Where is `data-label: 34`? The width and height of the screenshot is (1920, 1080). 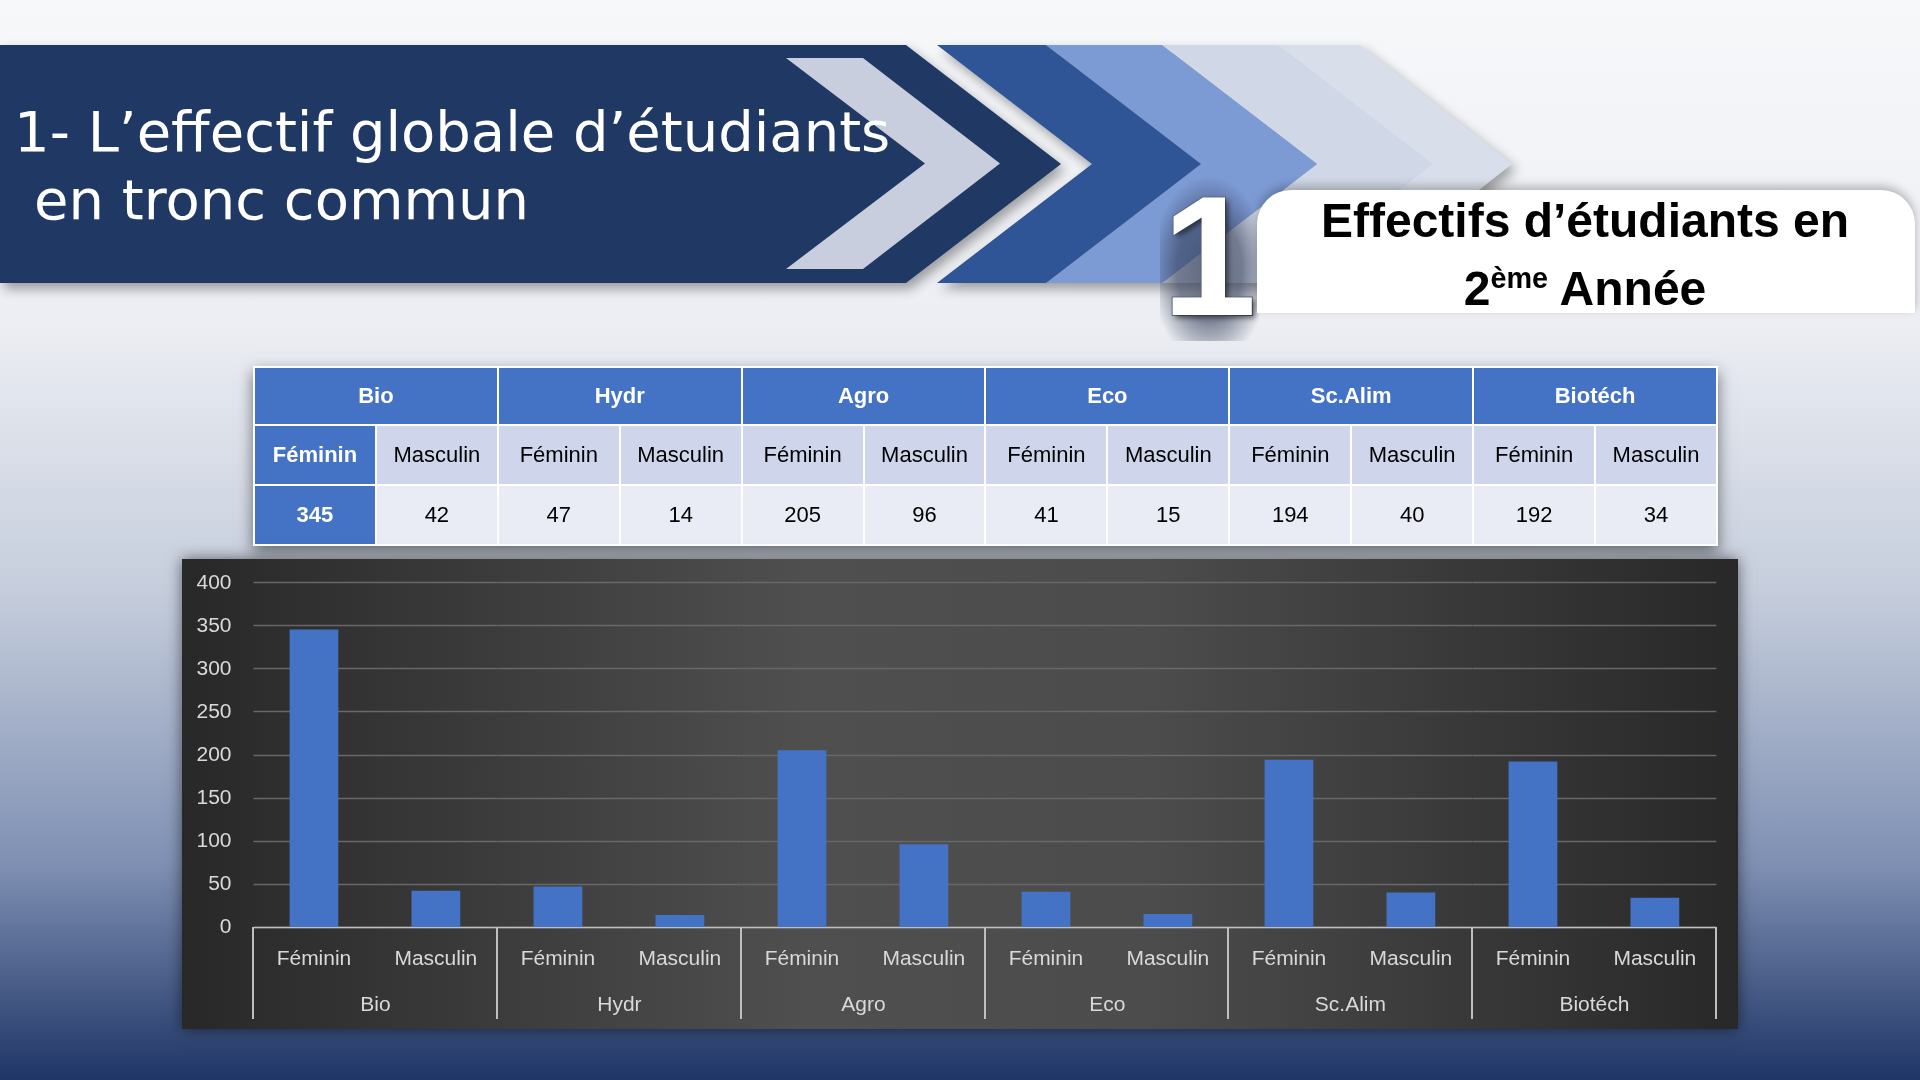 data-label: 34 is located at coordinates (1656, 515).